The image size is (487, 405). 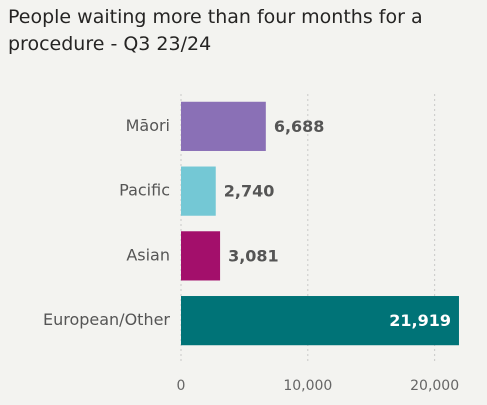 What do you see at coordinates (148, 254) in the screenshot?
I see `y-tick-label: Asian` at bounding box center [148, 254].